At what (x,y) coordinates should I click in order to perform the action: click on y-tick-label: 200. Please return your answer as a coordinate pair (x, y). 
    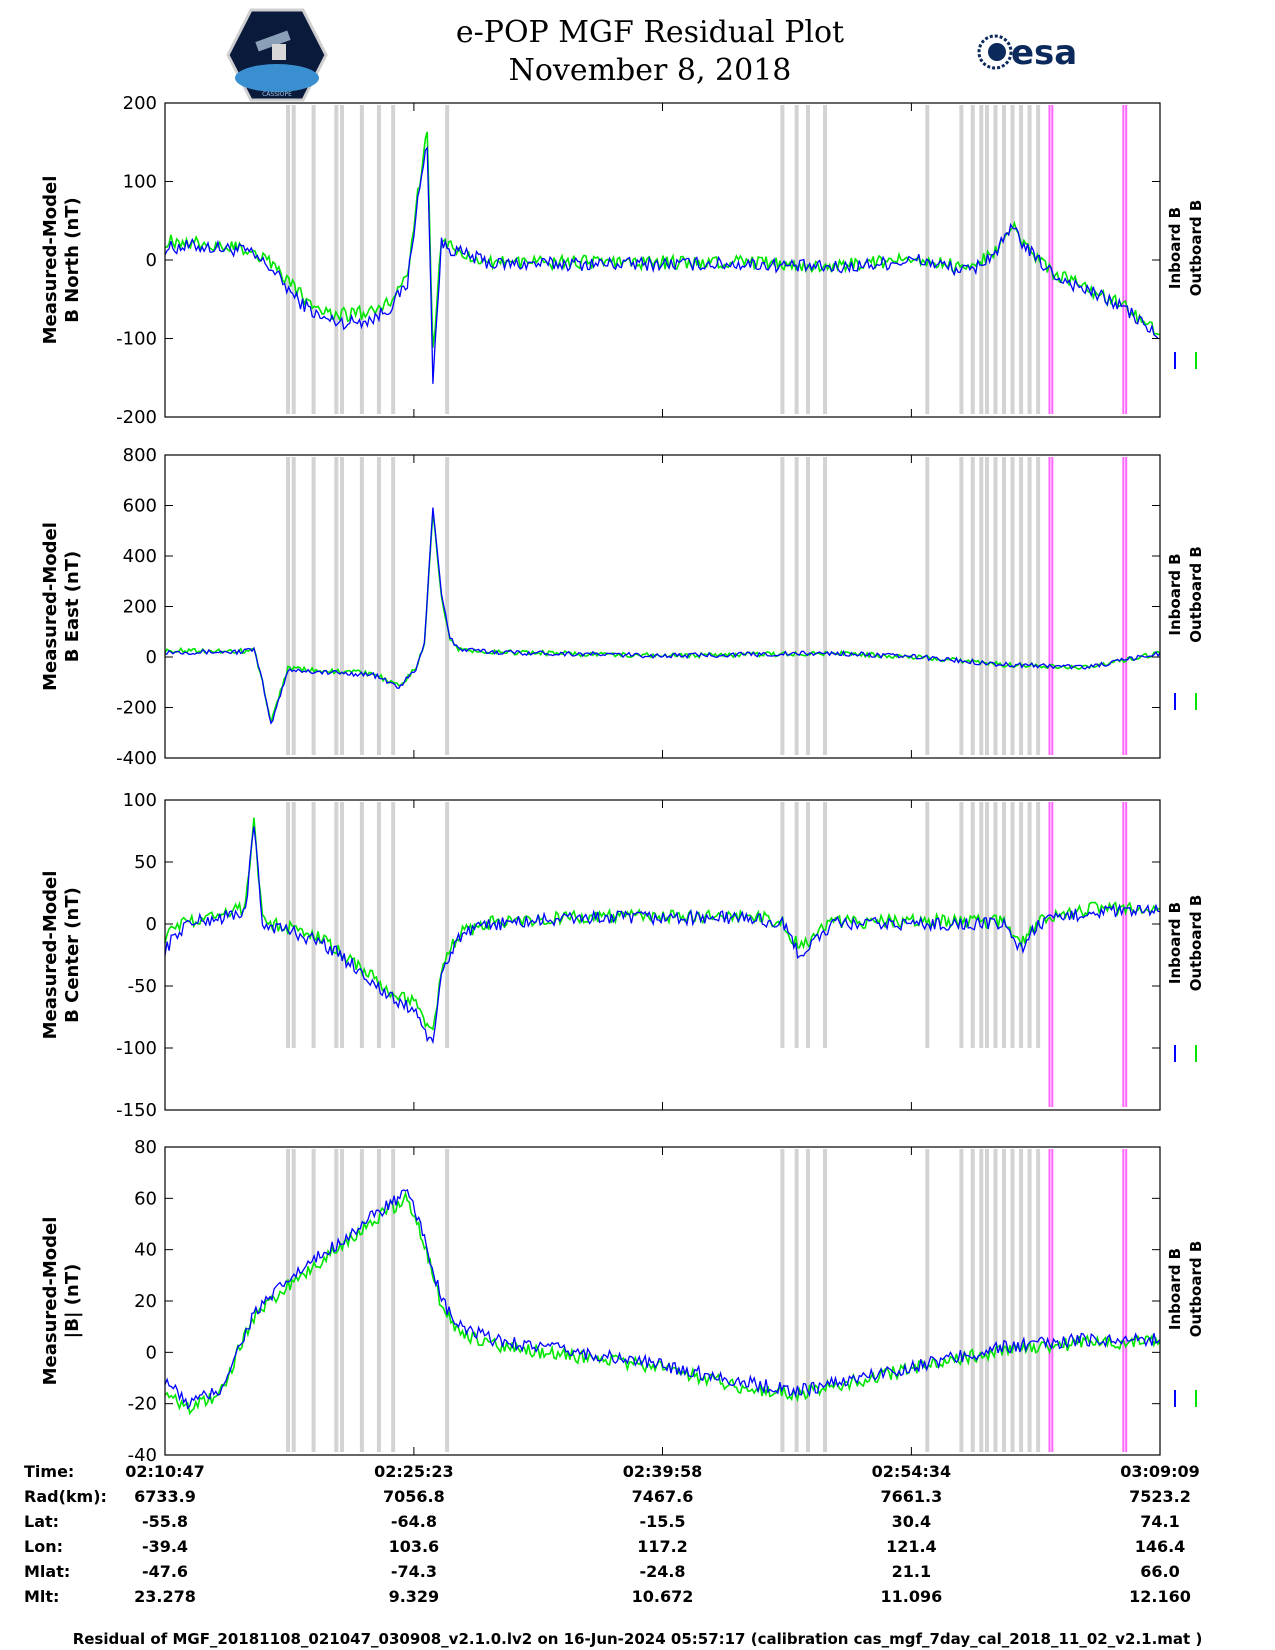
    Looking at the image, I should click on (140, 103).